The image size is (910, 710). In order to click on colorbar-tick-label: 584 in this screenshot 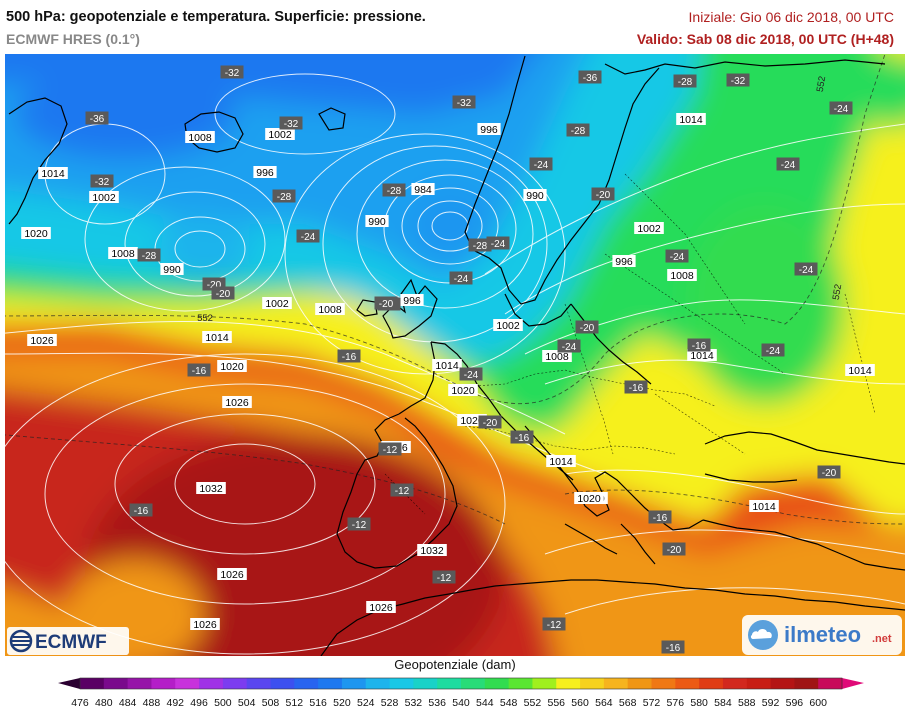, I will do `click(723, 703)`.